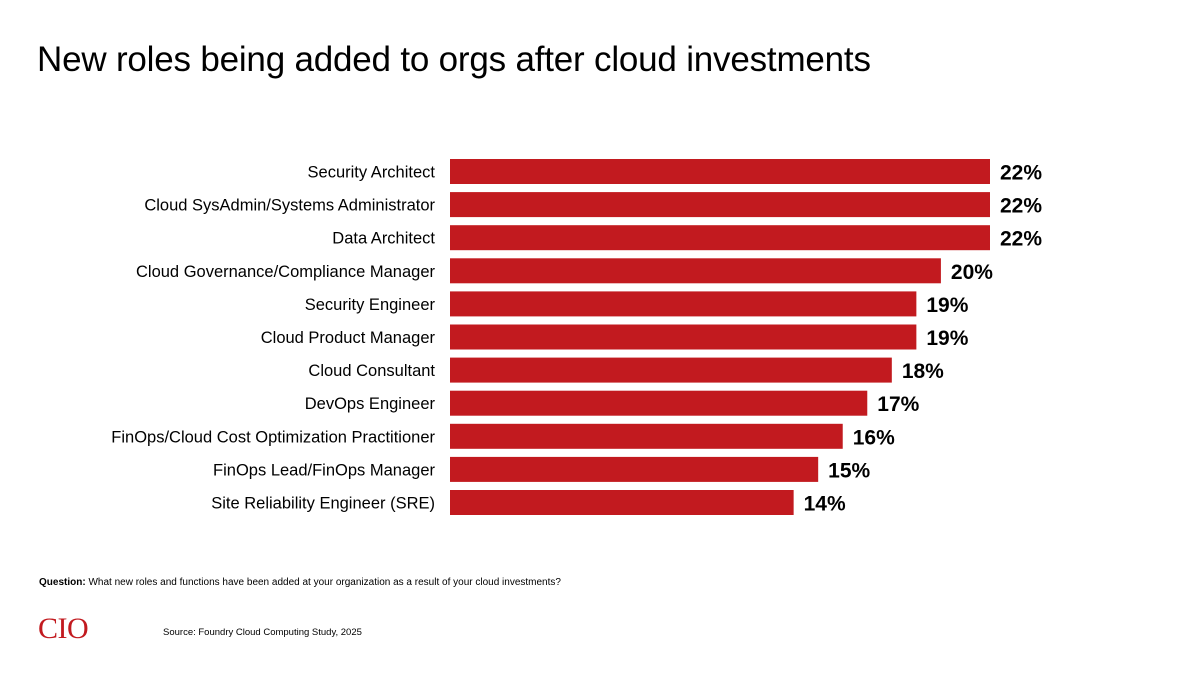 This screenshot has height=675, width=1200. What do you see at coordinates (825, 504) in the screenshot?
I see `data-label: 14%` at bounding box center [825, 504].